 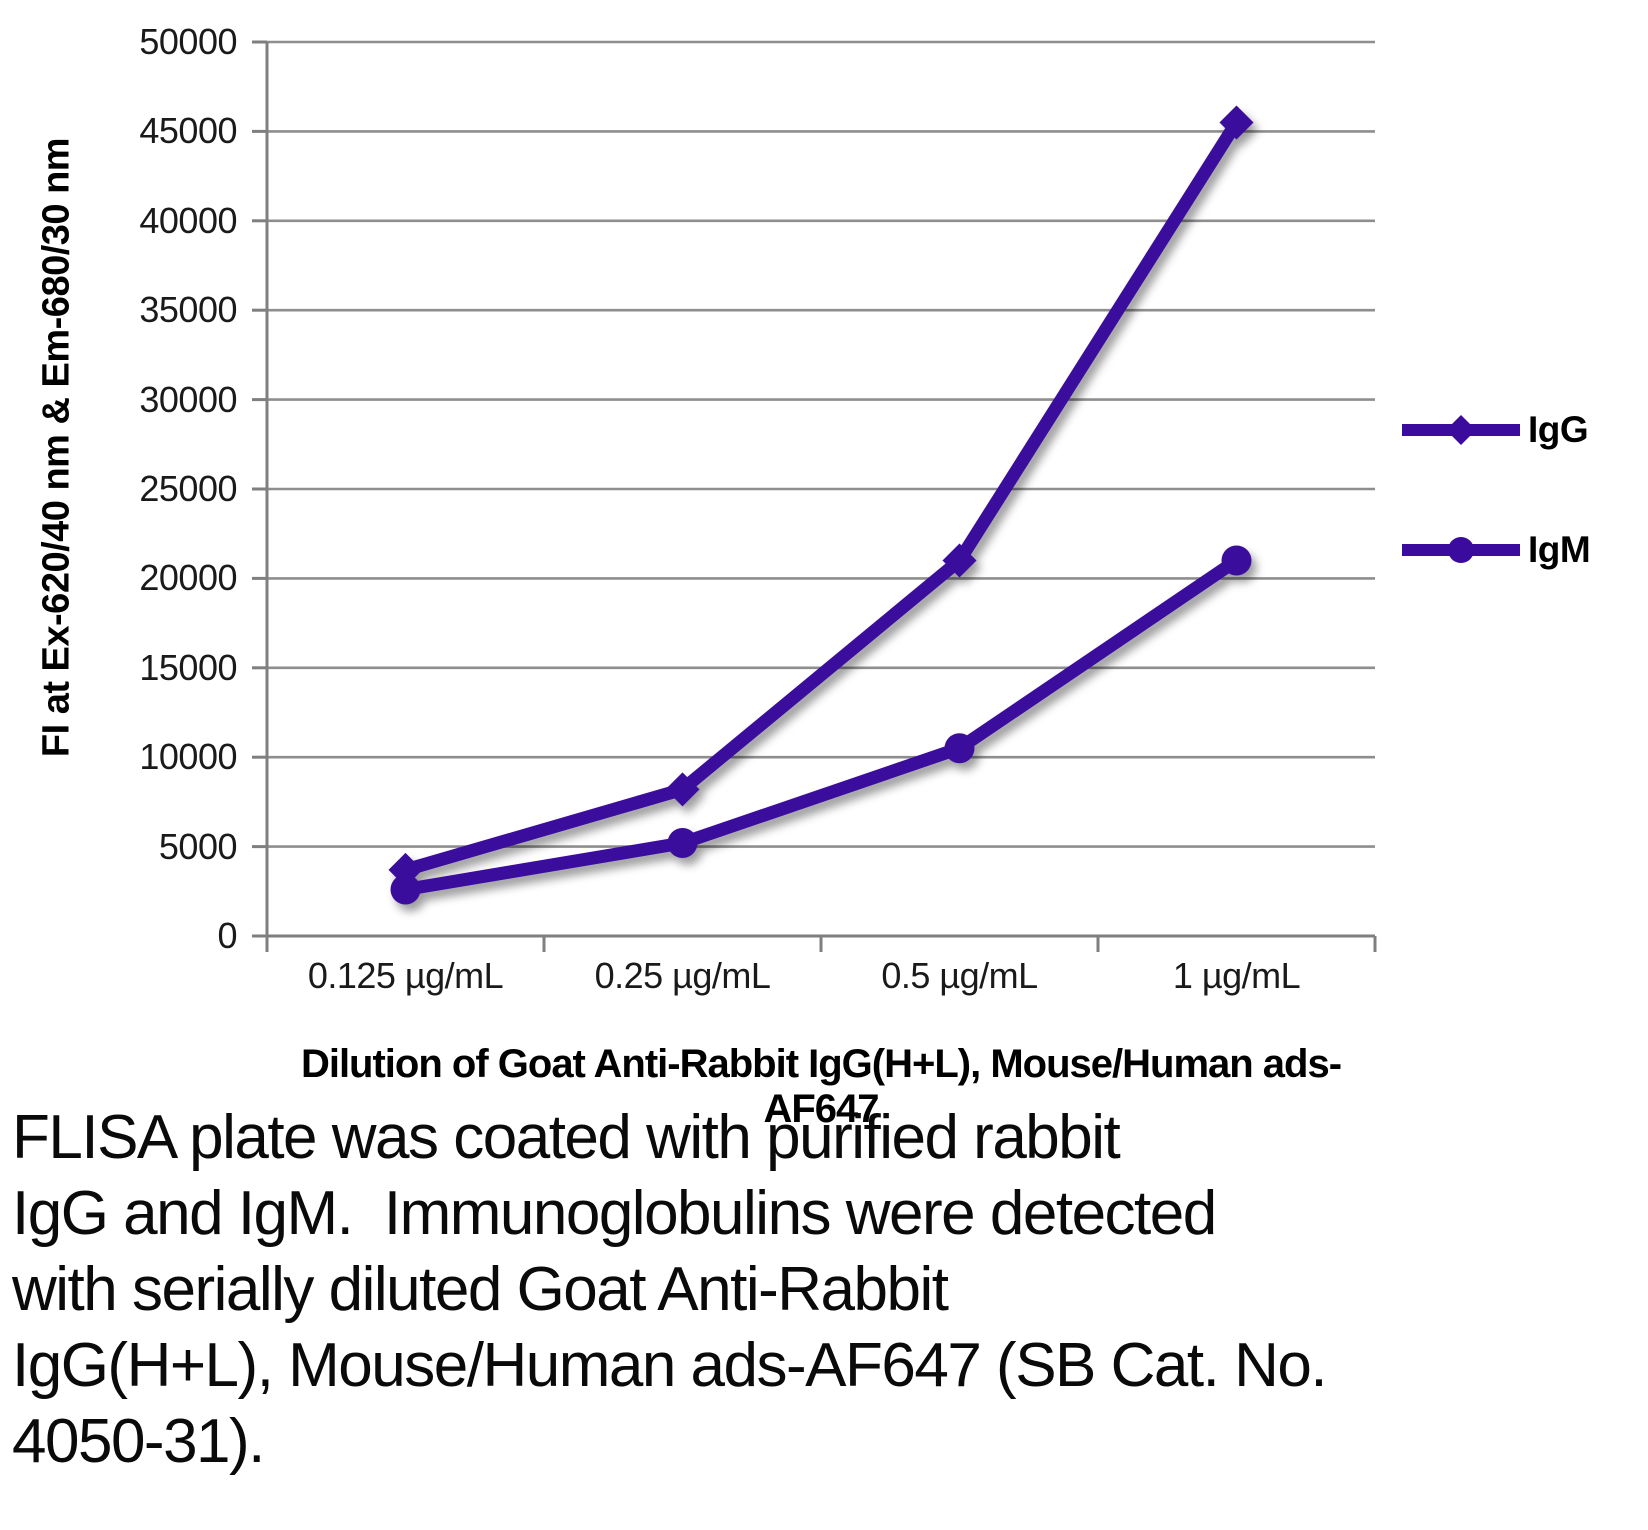 I want to click on legend-label-igm: IgM, so click(x=1559, y=549).